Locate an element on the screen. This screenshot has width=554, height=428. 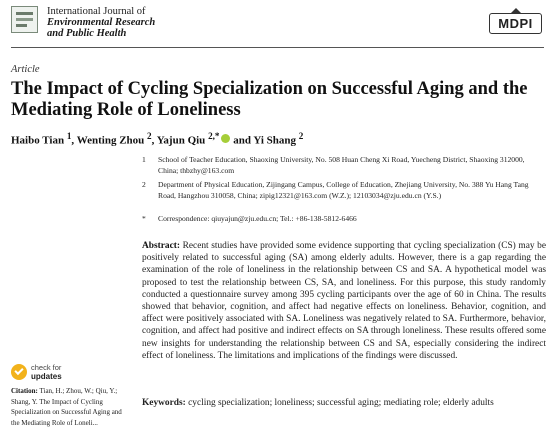
author-name: , Yajun Qiu is located at coordinates (180, 140).